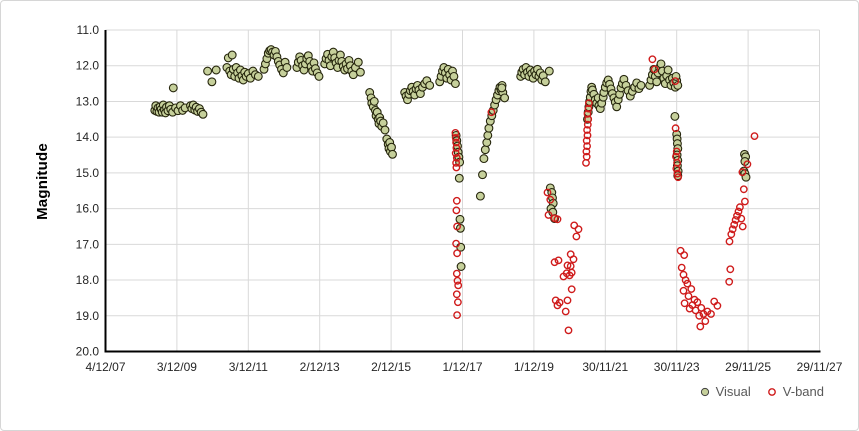  I want to click on y-axis-tick-labels: 11.0 12.0 13.0 14.0 15.0 16.0 17.0 18.0 19.0 20.0, so click(88, 191).